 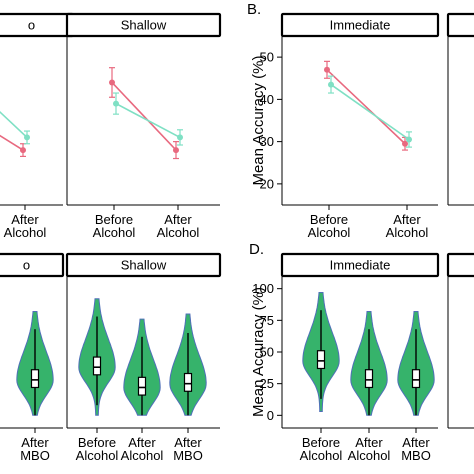 I want to click on bottom-shallow-strip-label: Shallow, so click(x=144, y=265).